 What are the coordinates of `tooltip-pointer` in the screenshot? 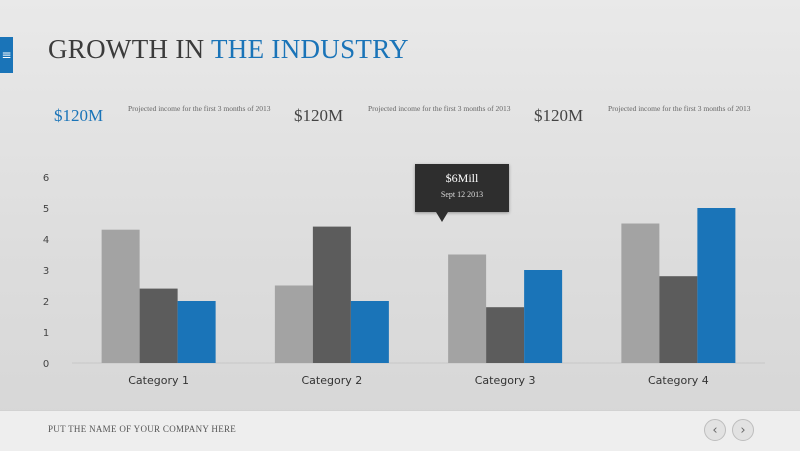 It's located at (442, 217).